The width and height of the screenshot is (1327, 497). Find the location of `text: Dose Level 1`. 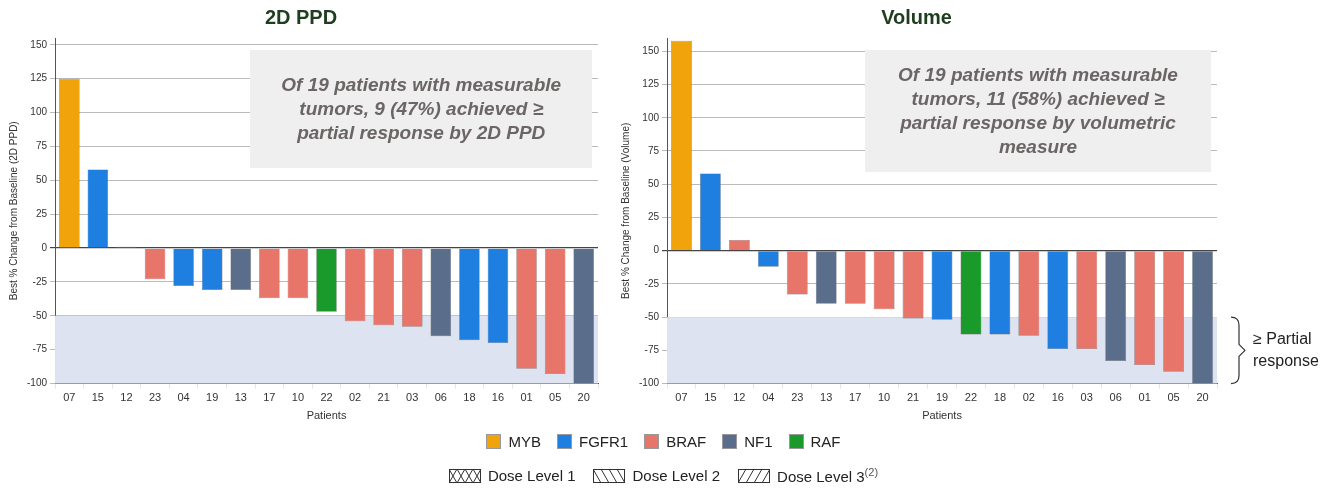

text: Dose Level 1 is located at coordinates (531, 475).